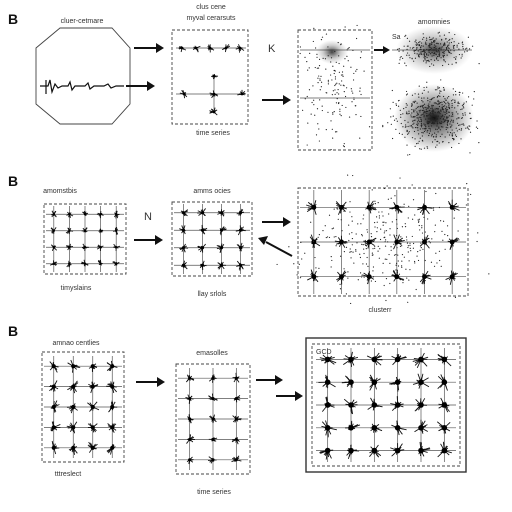 The height and width of the screenshot is (512, 512). I want to click on row-3-panel-2-caption: time series, so click(214, 492).